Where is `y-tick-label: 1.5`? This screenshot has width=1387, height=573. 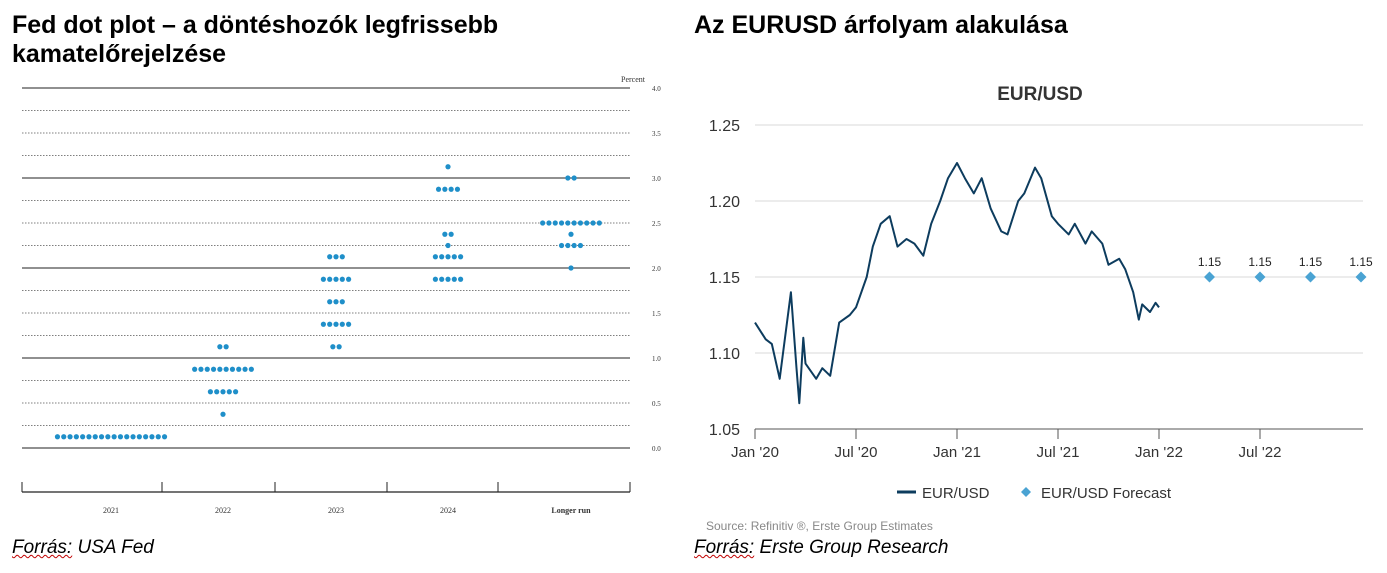
y-tick-label: 1.5 is located at coordinates (656, 314).